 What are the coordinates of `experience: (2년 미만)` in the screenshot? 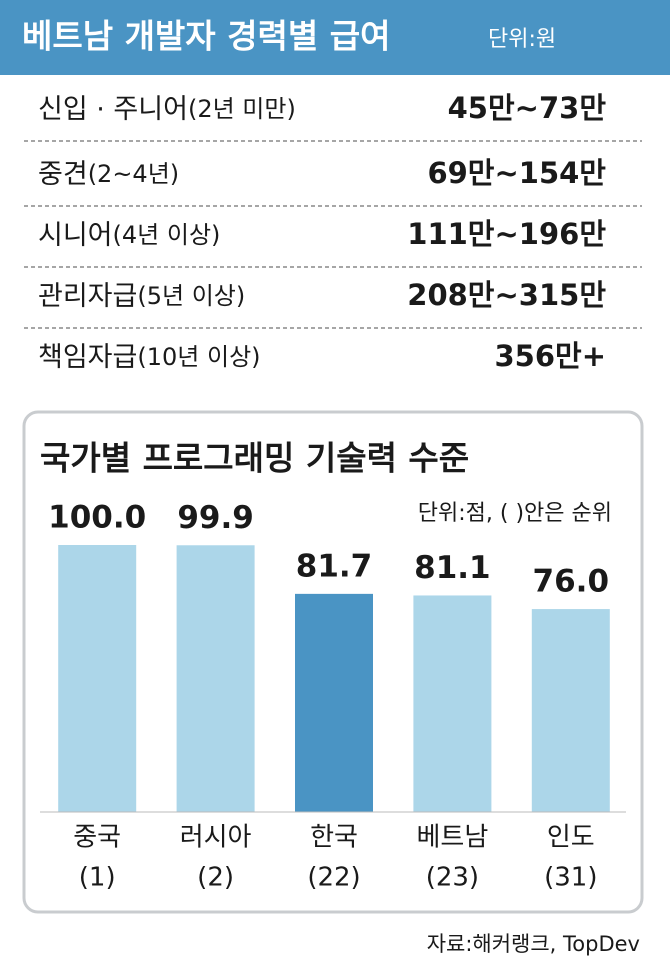 It's located at (242, 109).